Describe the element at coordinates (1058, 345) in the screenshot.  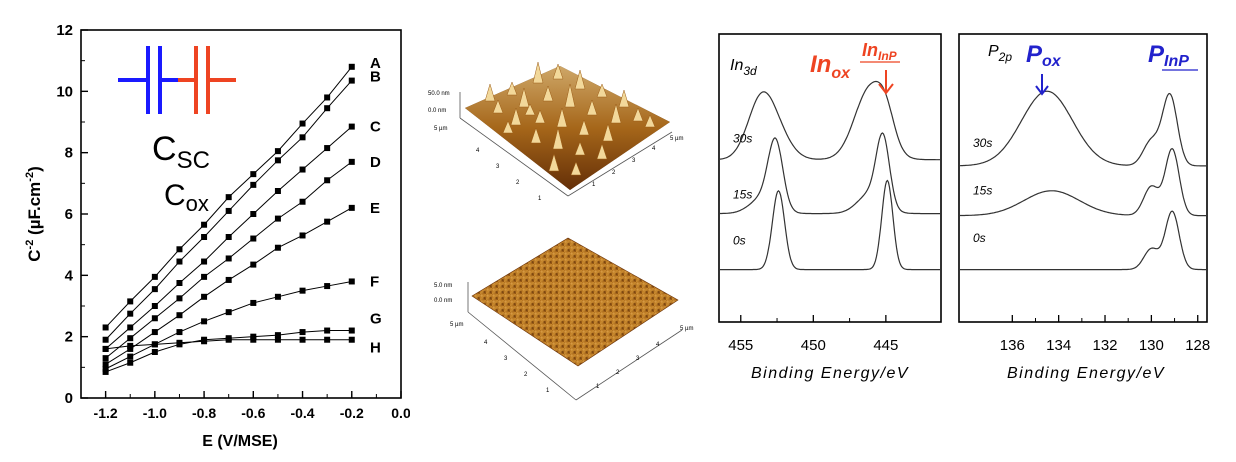
I see `x-tick-label: 134` at that location.